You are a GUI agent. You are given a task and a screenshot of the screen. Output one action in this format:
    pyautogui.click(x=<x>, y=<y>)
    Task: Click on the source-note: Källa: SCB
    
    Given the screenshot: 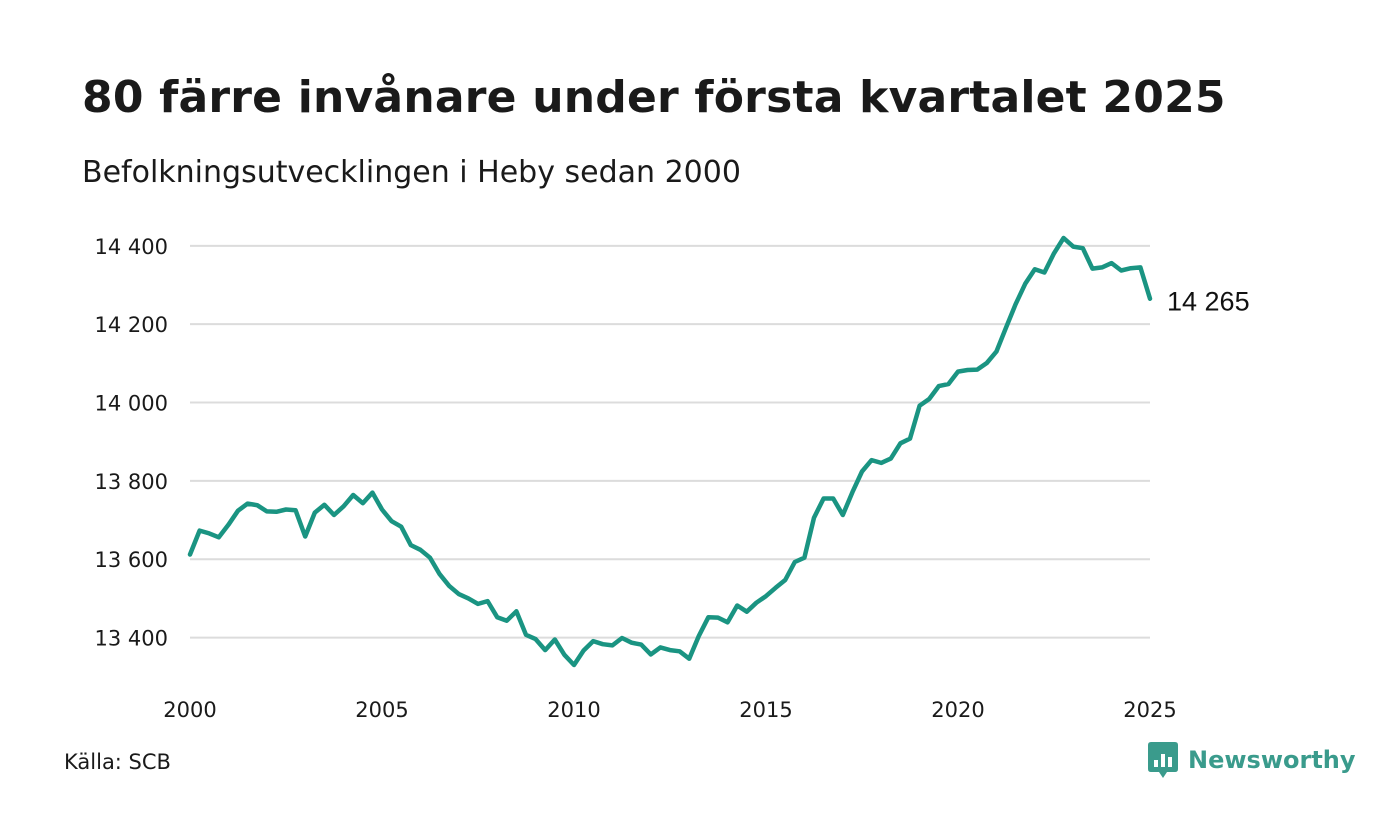 What is the action you would take?
    pyautogui.click(x=117, y=762)
    